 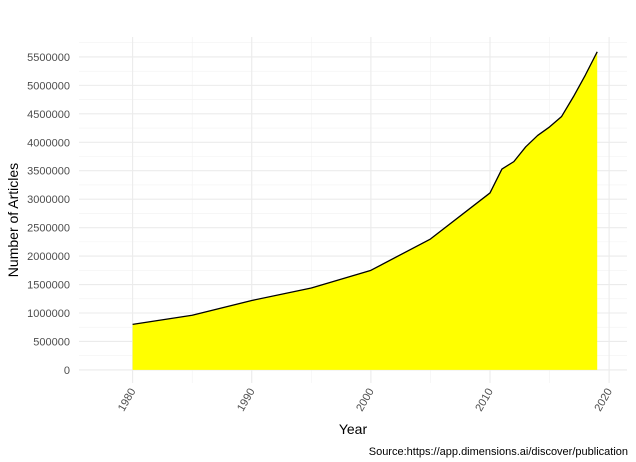 I want to click on y-axis-title: Number of Articles, so click(x=13, y=220).